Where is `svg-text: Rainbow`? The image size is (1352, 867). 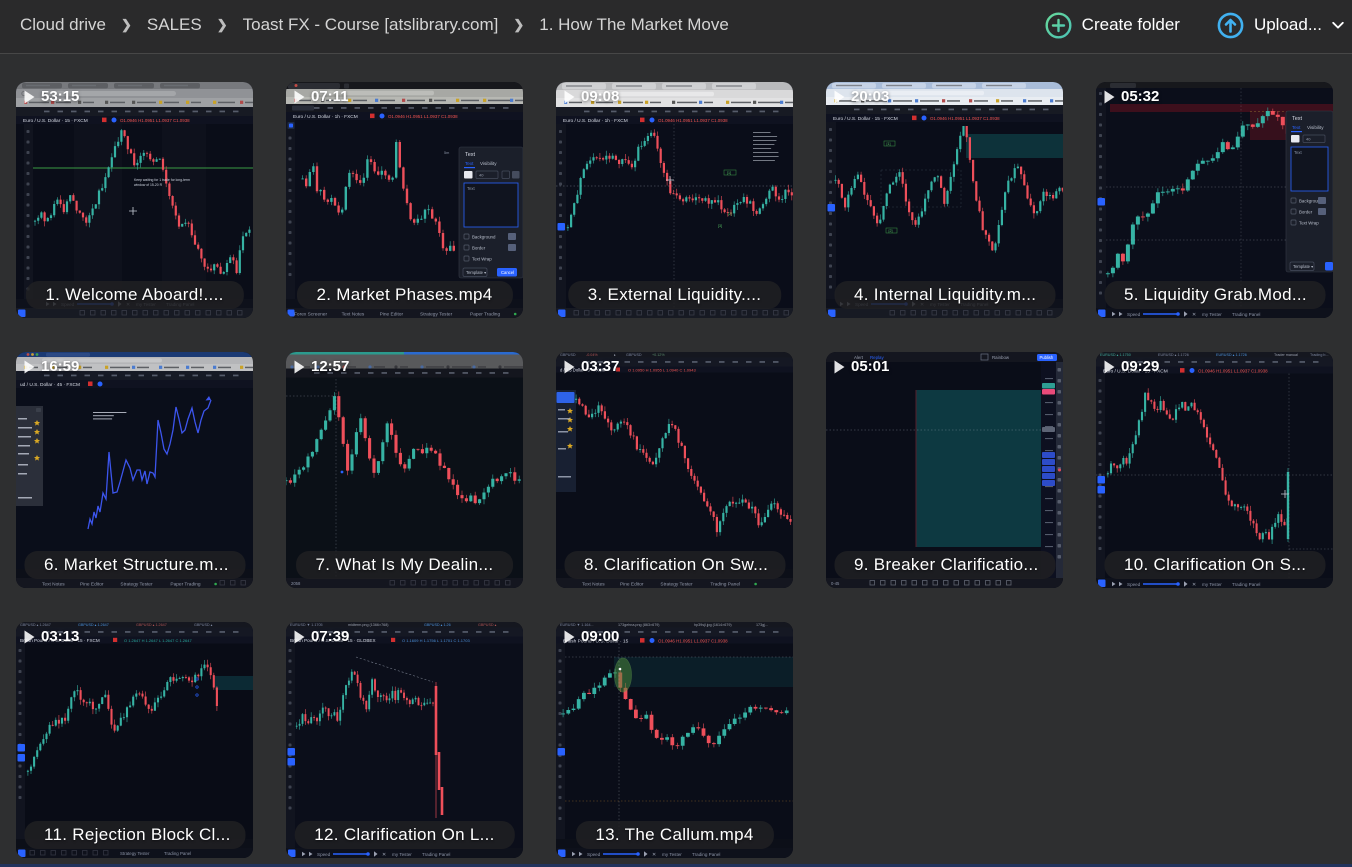
svg-text: Rainbow is located at coordinates (1001, 357).